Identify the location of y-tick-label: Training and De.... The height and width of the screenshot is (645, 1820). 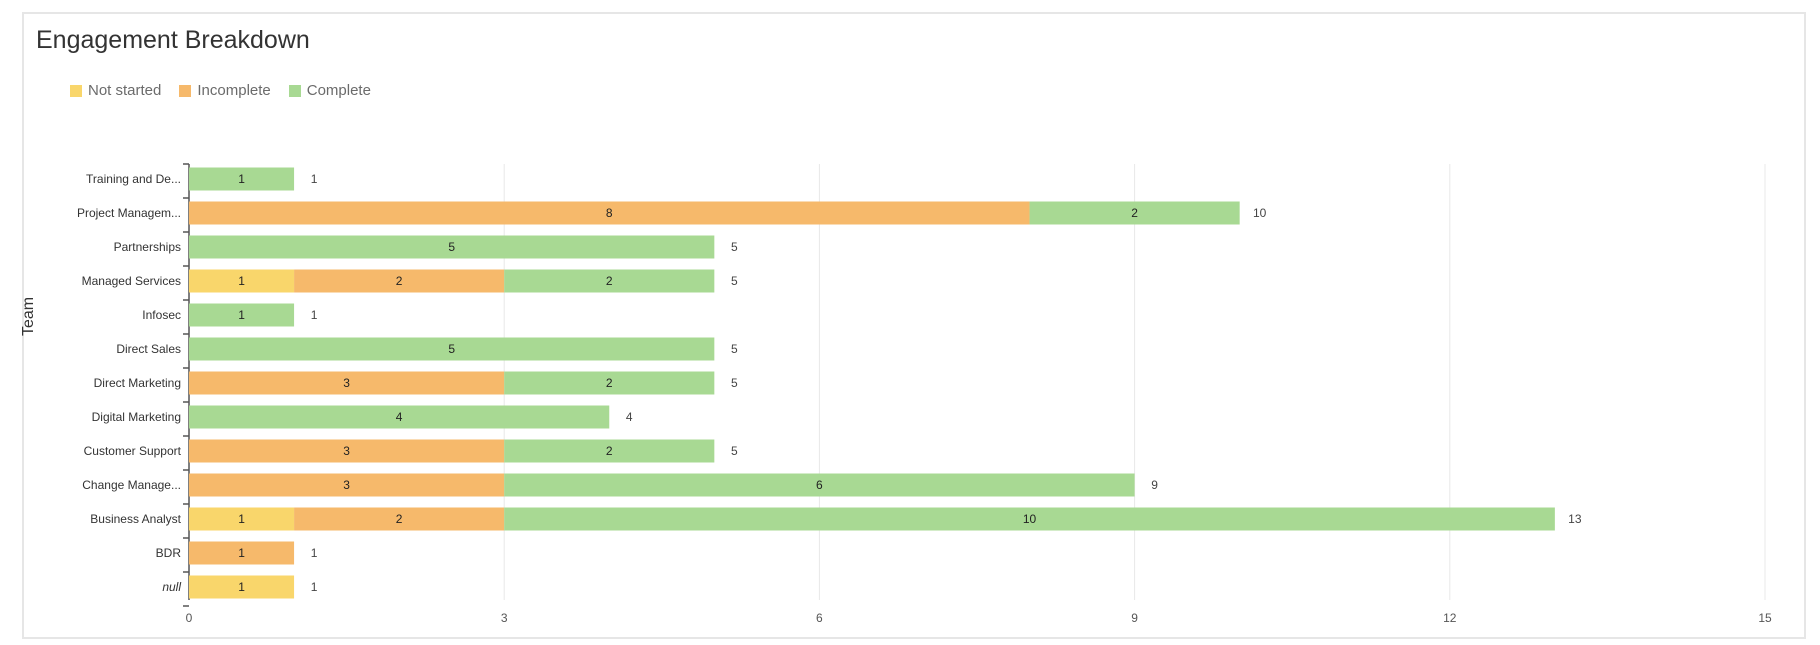
(133, 179).